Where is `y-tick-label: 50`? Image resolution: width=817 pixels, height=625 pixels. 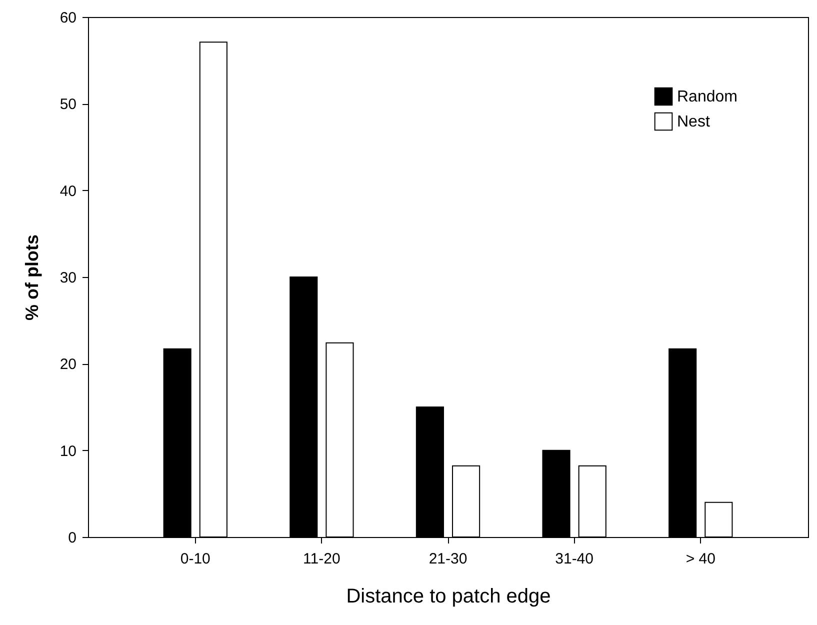
y-tick-label: 50 is located at coordinates (68, 105).